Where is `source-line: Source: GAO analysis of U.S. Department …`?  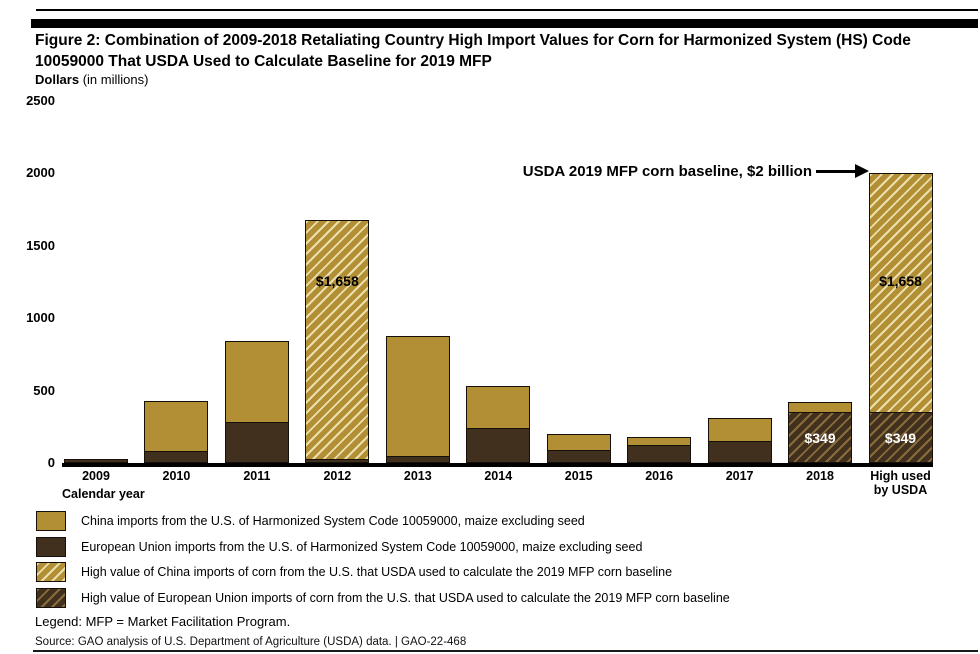 source-line: Source: GAO analysis of U.S. Department … is located at coordinates (251, 642).